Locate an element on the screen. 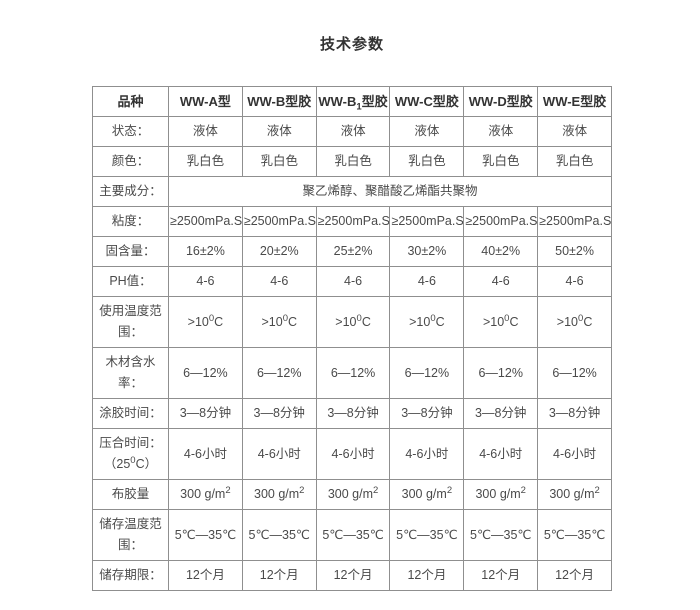 This screenshot has height=610, width=700. table-header: 品种 WW-A型 WW-B型胶 WW-B1型胶 WW-C型胶 WW-D型胶 WW-E型胶 is located at coordinates (352, 101).